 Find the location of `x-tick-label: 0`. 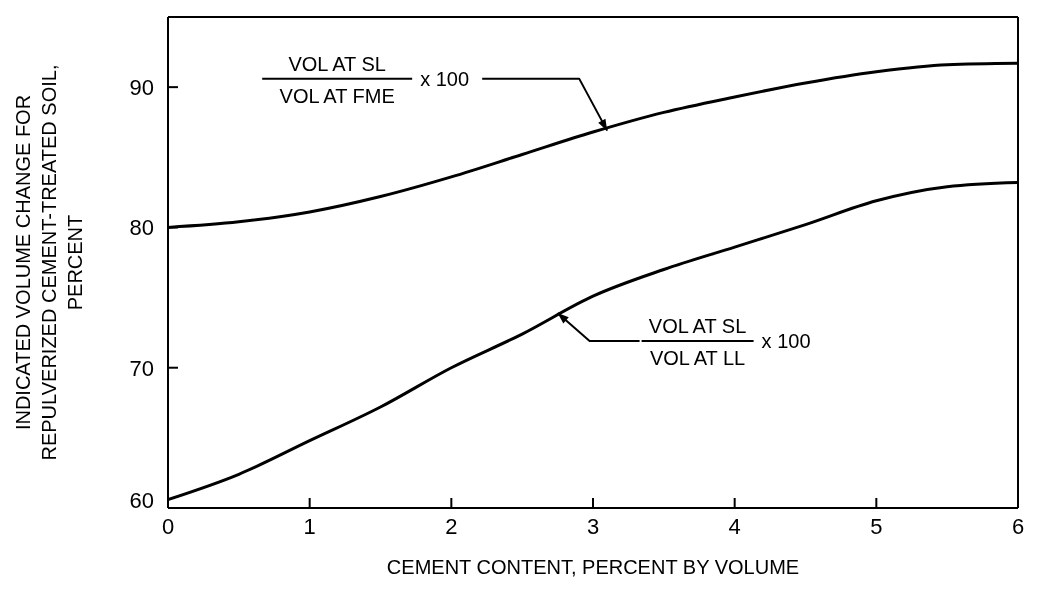

x-tick-label: 0 is located at coordinates (168, 526).